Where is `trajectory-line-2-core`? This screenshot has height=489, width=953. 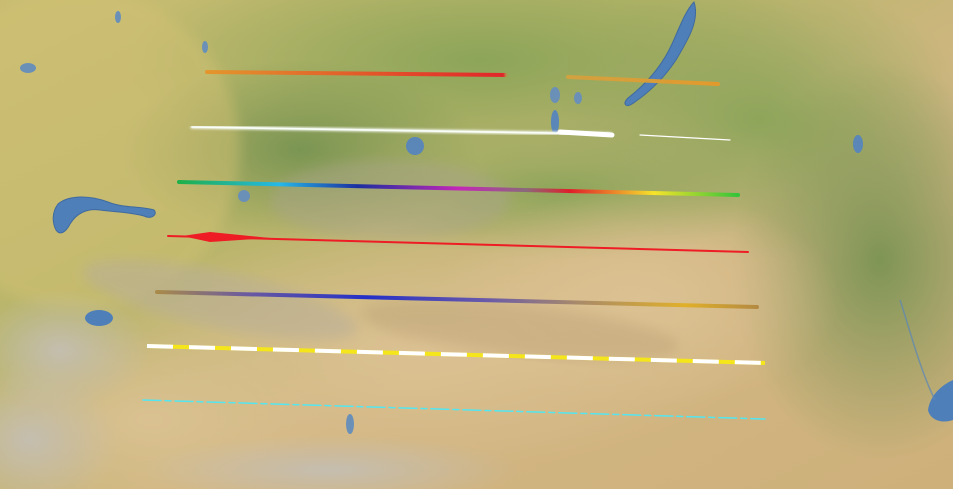
trajectory-line-2-core is located at coordinates (401, 130).